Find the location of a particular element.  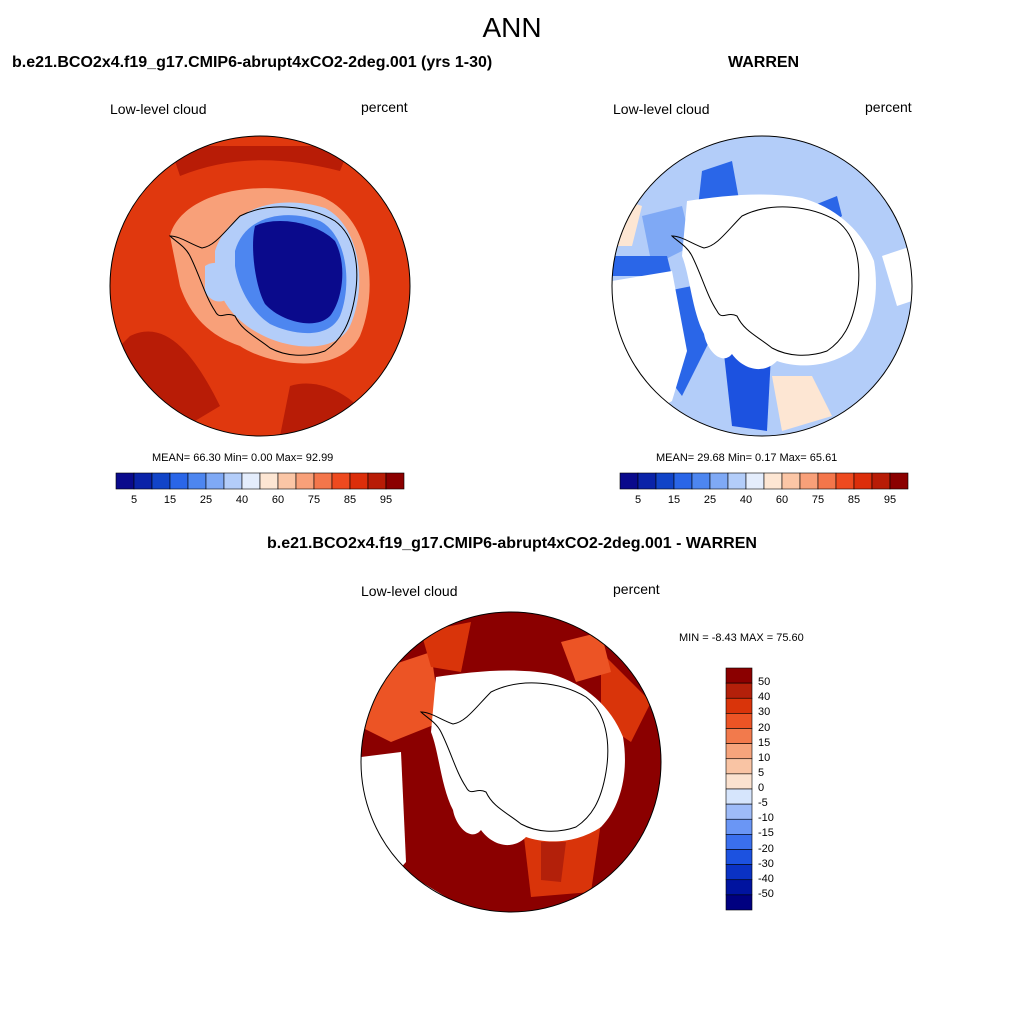

panel3-ice-mask is located at coordinates (528, 758).